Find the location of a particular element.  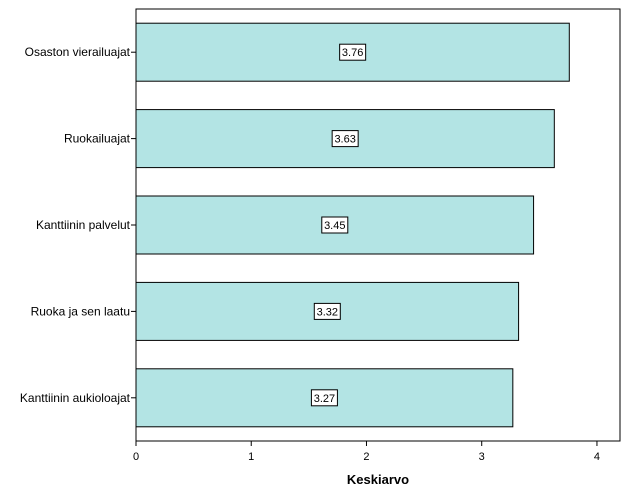

x-tick-label: 1 is located at coordinates (251, 457).